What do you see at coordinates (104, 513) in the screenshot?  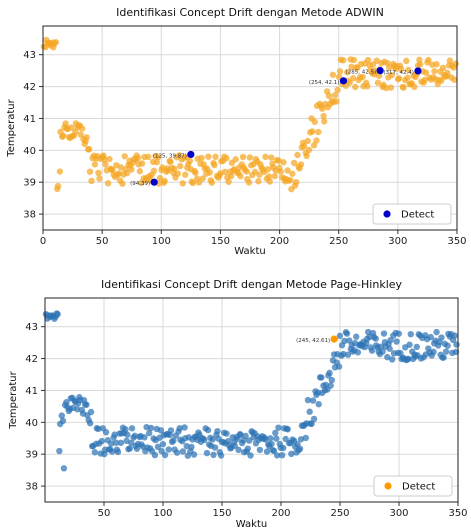 I see `x-tick-label: 50` at bounding box center [104, 513].